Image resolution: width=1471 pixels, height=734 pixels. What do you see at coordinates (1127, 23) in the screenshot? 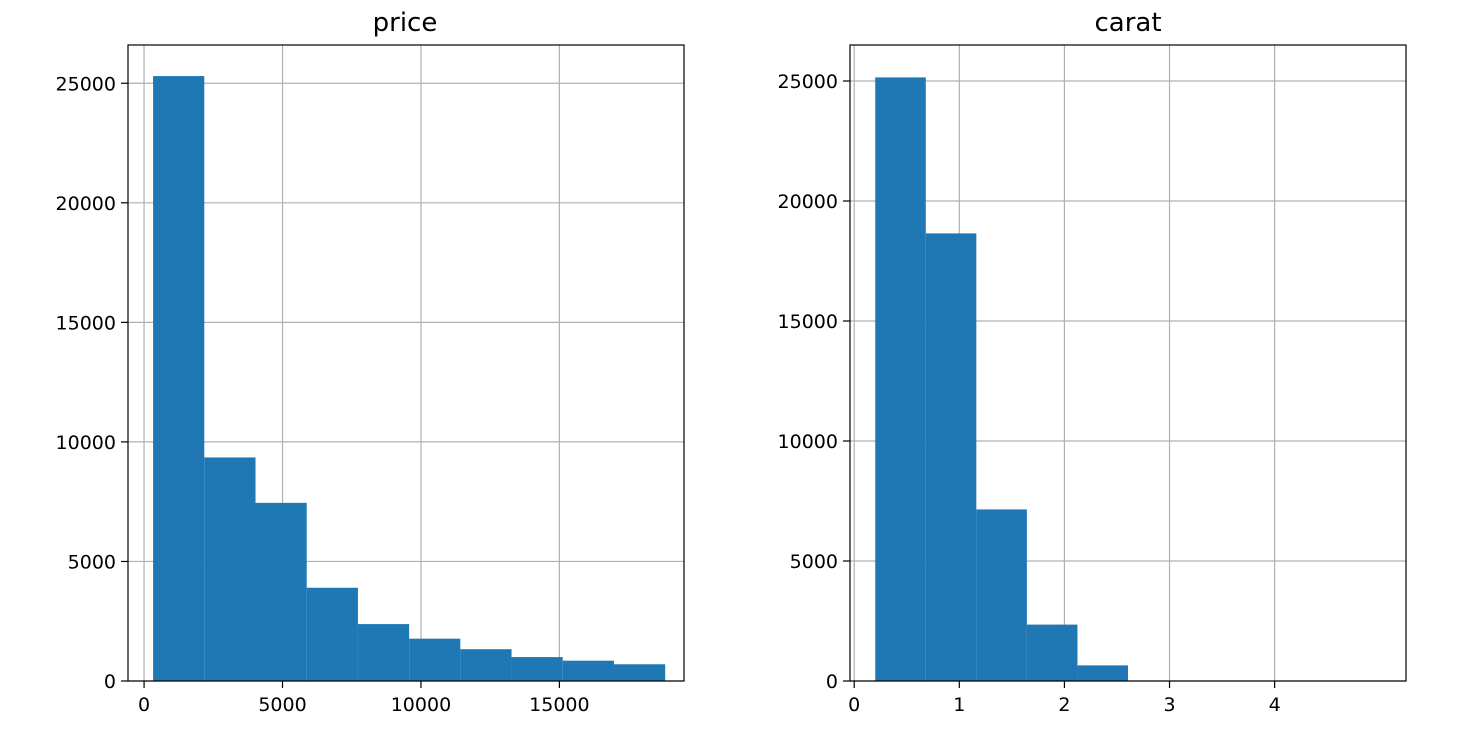
I see `carat-chart-title: carat` at bounding box center [1127, 23].